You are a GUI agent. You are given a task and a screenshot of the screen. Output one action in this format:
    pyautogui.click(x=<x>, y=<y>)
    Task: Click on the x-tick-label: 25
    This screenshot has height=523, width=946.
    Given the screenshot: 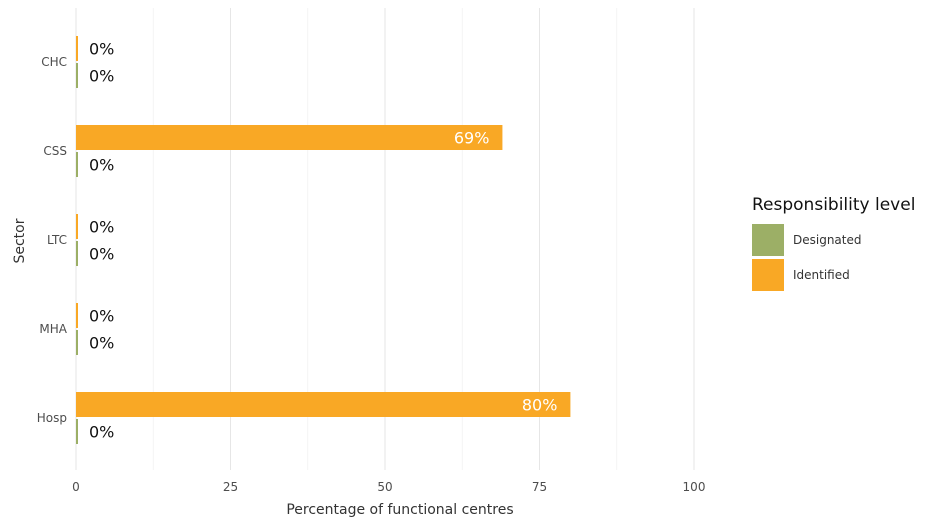 What is the action you would take?
    pyautogui.click(x=230, y=487)
    